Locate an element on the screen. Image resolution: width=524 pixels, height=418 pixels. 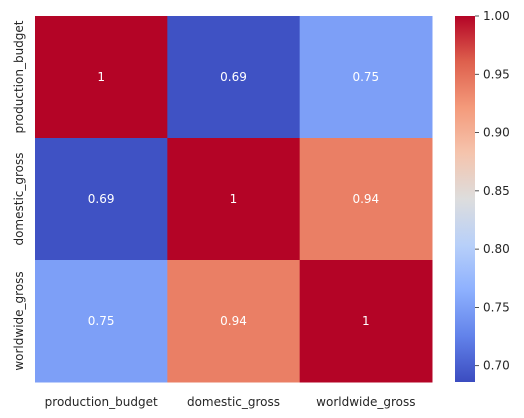
colorbar-tick-label-3: 0.85 is located at coordinates (496, 191).